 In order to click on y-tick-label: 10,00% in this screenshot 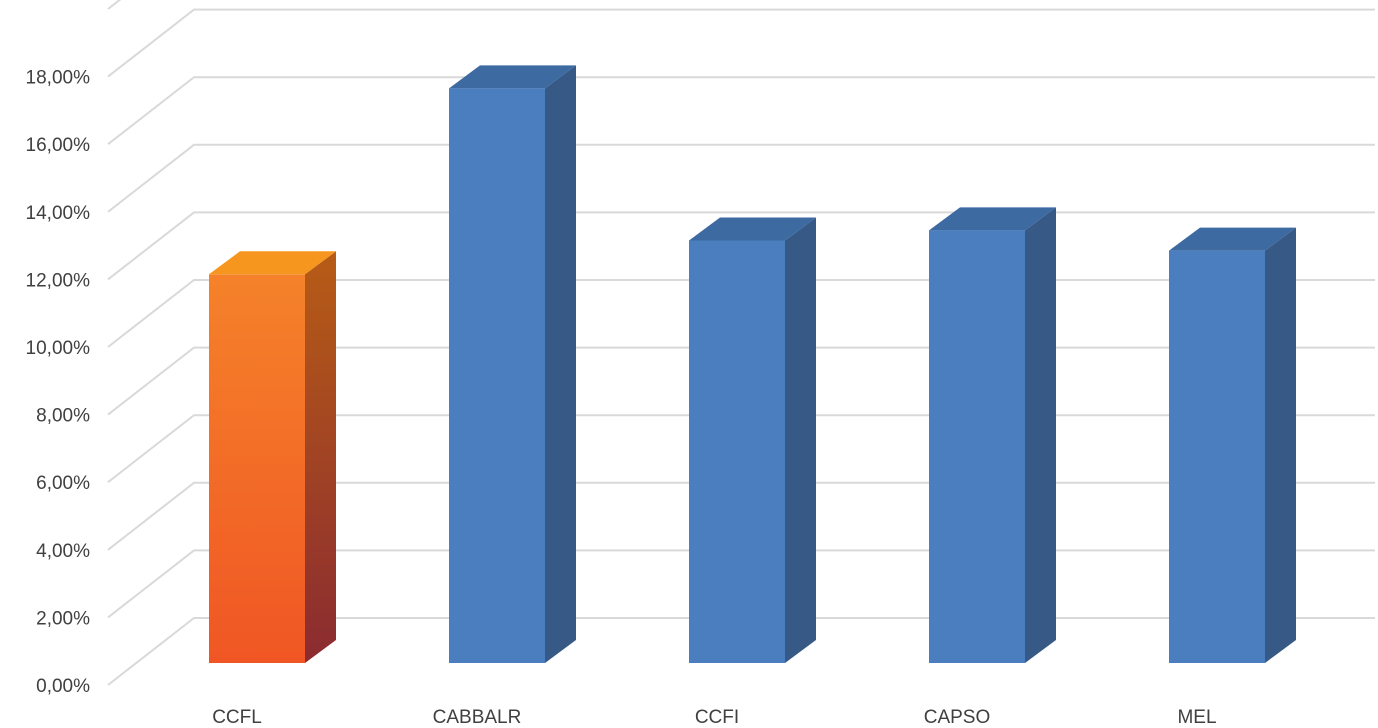, I will do `click(58, 348)`.